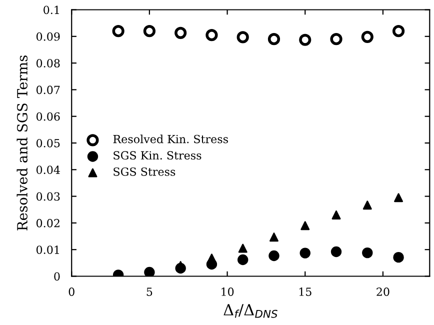 This screenshot has width=434, height=325. Describe the element at coordinates (48, 223) in the screenshot. I see `y-tick-label: 0.02` at that location.